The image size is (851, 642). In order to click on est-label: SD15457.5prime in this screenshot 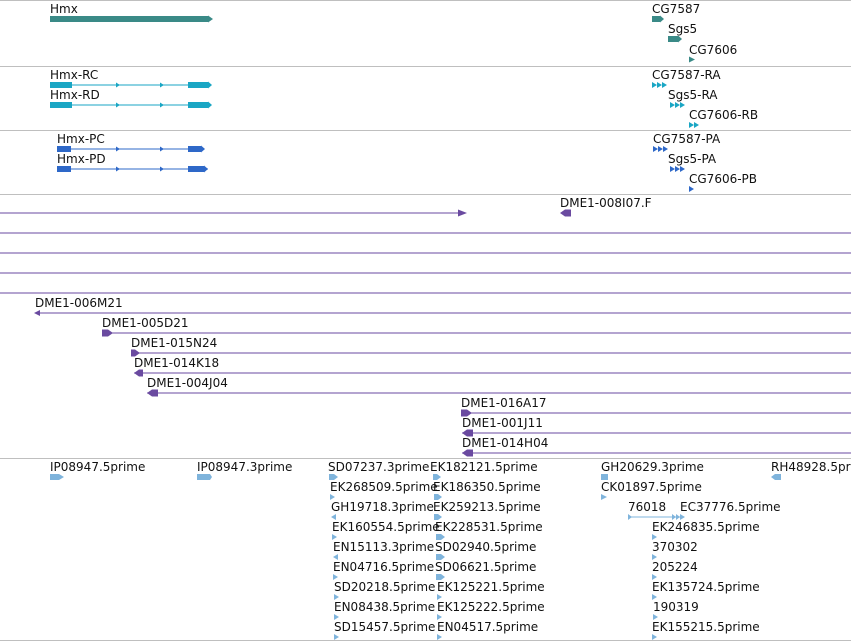, I will do `click(384, 627)`.